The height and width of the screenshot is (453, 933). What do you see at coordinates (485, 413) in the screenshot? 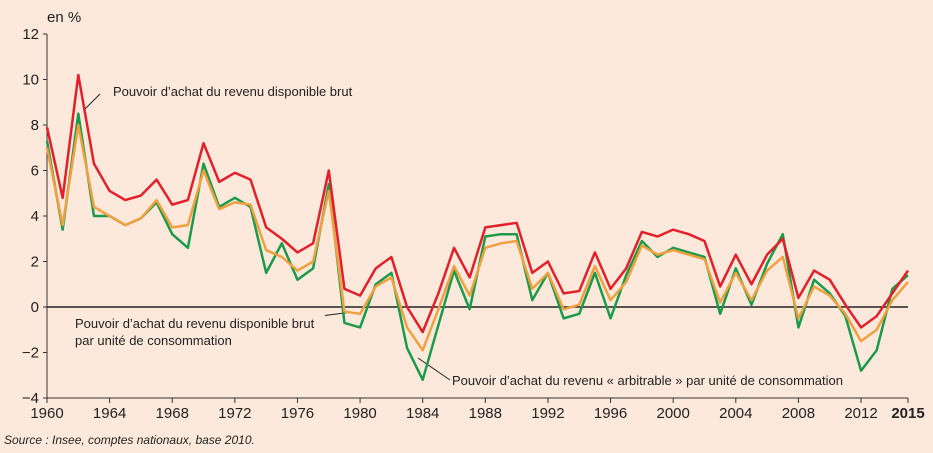
I see `x-tick-label: 1988` at bounding box center [485, 413].